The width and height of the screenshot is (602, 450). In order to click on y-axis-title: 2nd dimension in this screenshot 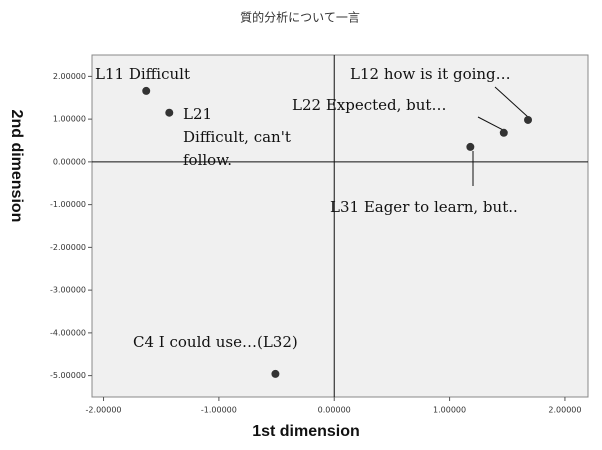, I will do `click(16, 166)`.